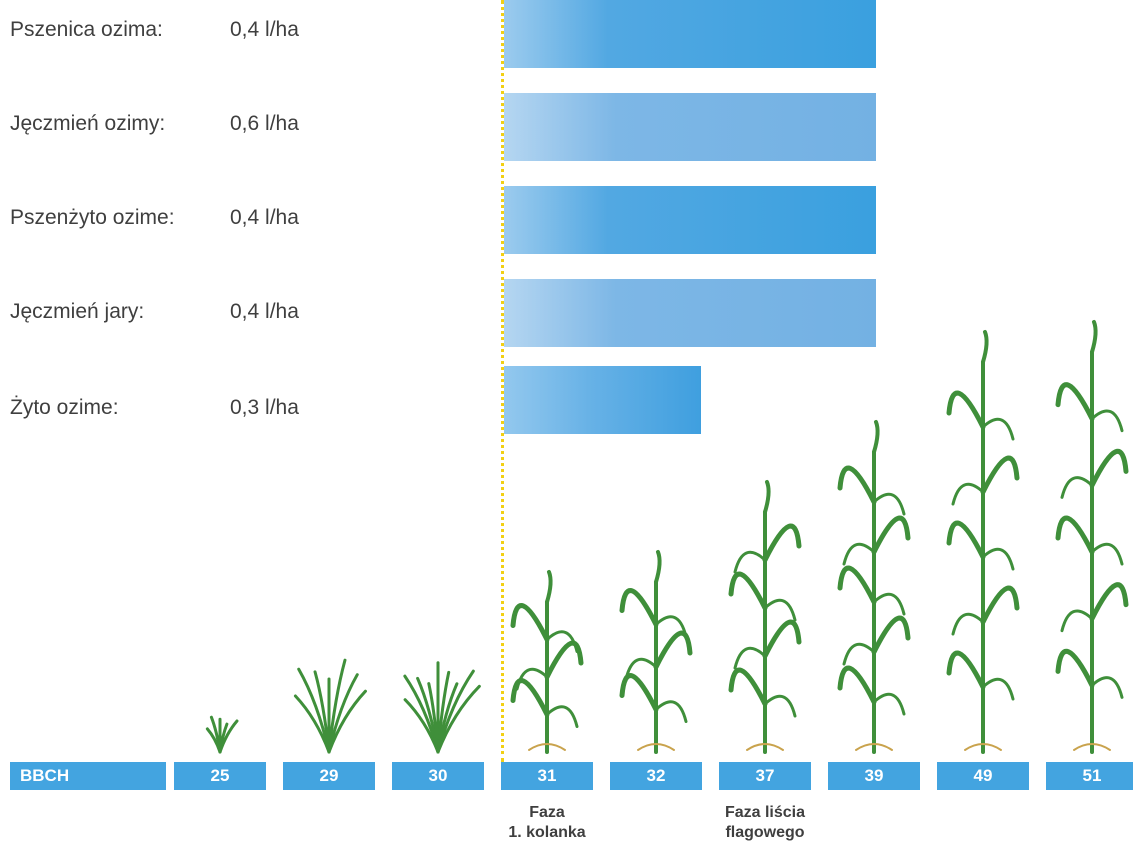 This screenshot has width=1133, height=852. Describe the element at coordinates (88, 776) in the screenshot. I see `bbch-axis-label: BBCH` at that location.